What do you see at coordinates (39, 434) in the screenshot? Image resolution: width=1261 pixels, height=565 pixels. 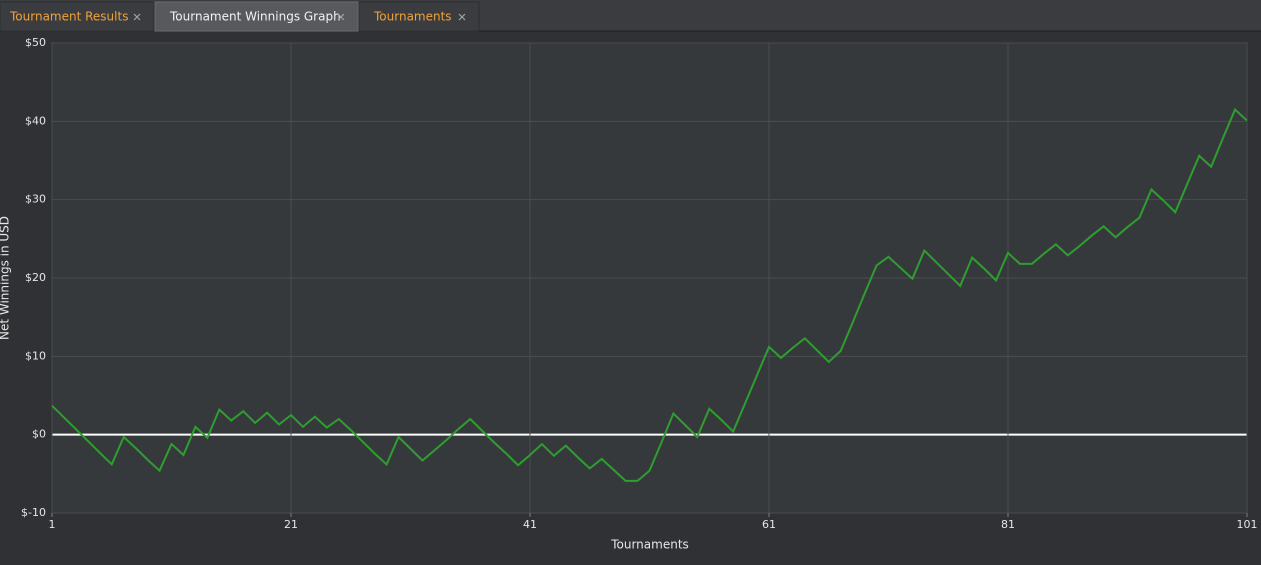 I see `y-tick-label: $0` at bounding box center [39, 434].